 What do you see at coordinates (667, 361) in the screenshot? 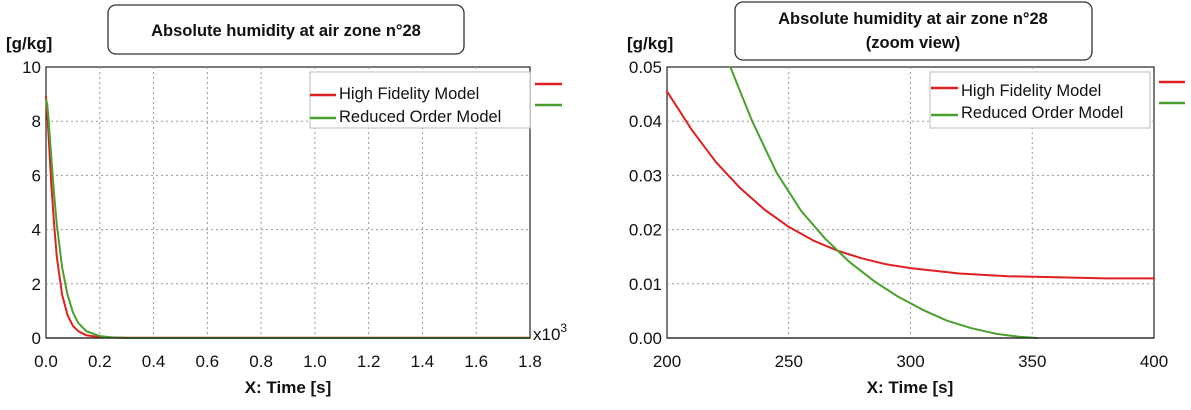
I see `x-tick-label: 200` at bounding box center [667, 361].